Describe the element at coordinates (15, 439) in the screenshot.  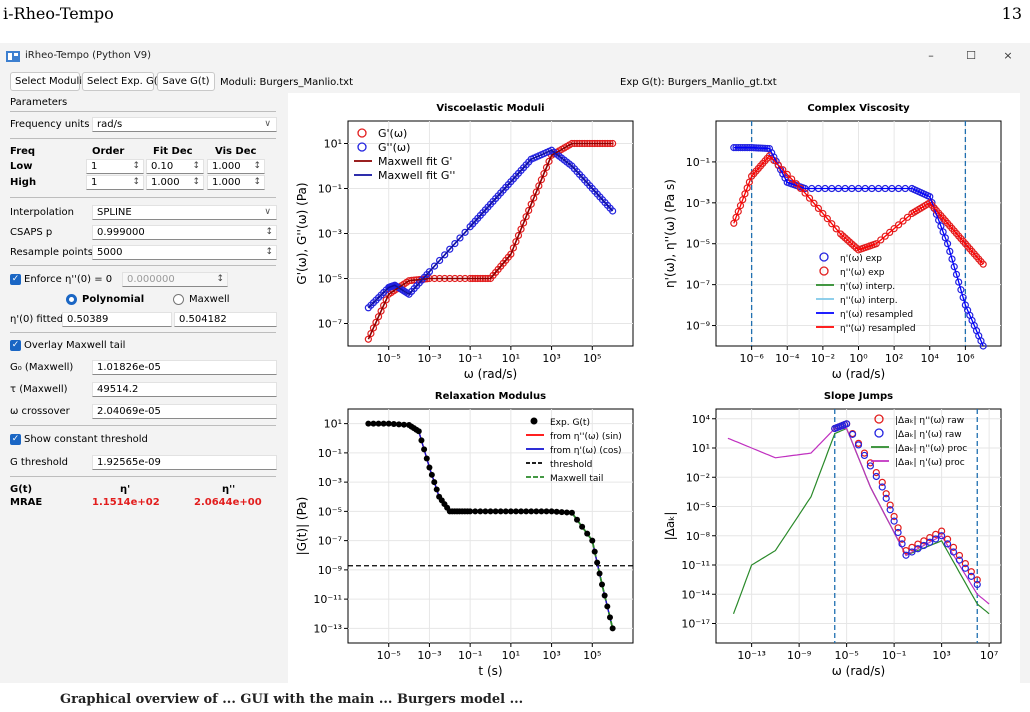
I see `threshold-checkbox: ✓` at that location.